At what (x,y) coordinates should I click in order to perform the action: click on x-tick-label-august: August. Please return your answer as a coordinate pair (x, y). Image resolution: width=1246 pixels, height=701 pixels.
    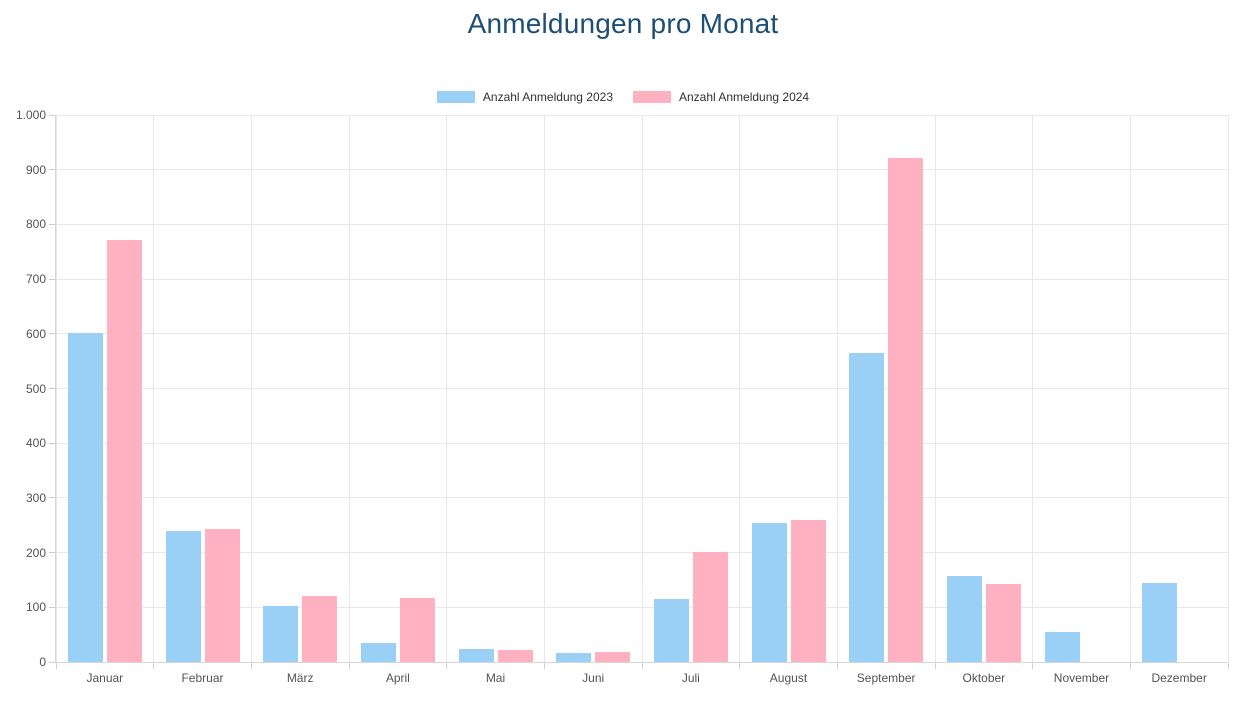
    Looking at the image, I should click on (788, 678).